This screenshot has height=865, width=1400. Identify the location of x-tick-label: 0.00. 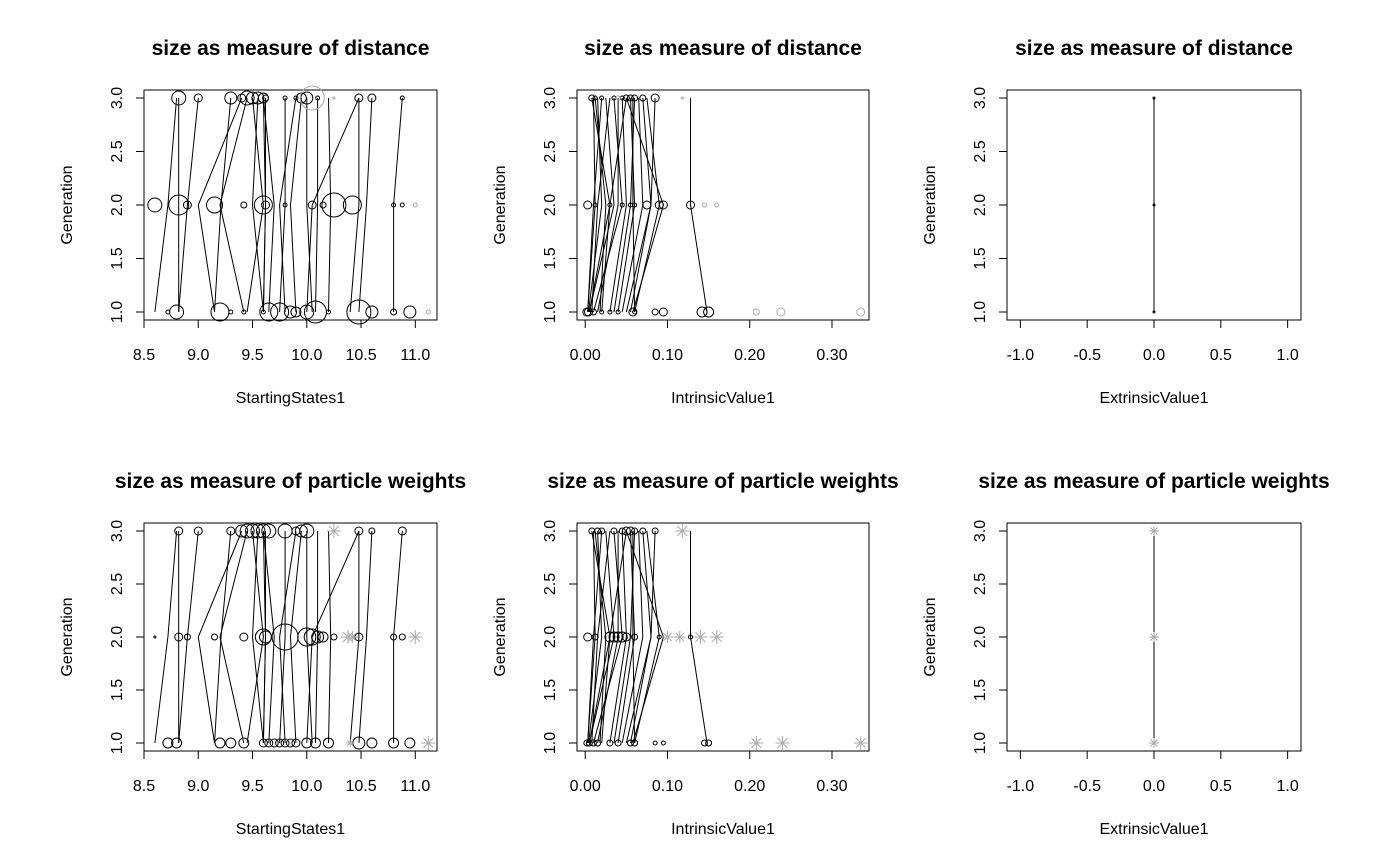
(585, 355).